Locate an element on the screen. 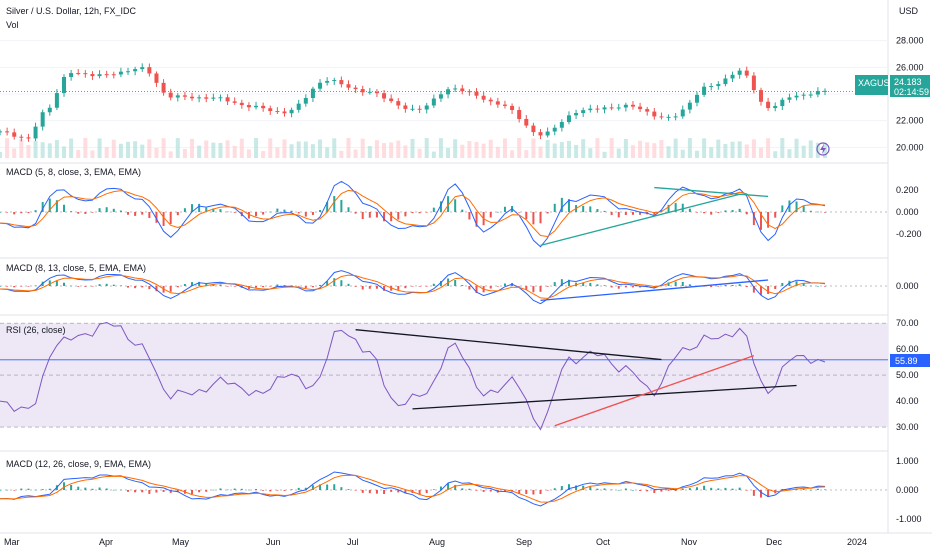 The width and height of the screenshot is (932, 550). macd_12_26-macd-line is located at coordinates (413, 489).